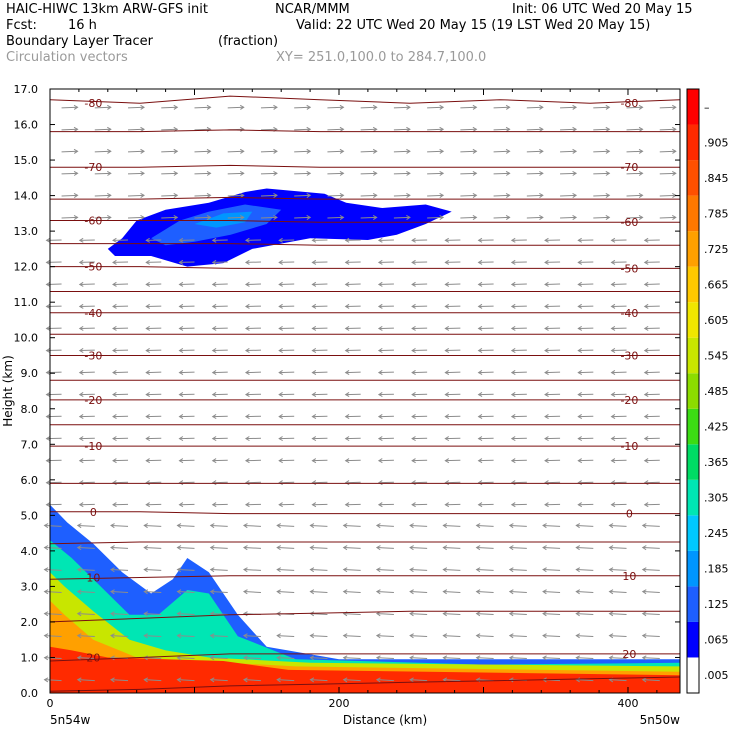 This screenshot has width=740, height=740. I want to click on colorbar-label: –, so click(707, 107).